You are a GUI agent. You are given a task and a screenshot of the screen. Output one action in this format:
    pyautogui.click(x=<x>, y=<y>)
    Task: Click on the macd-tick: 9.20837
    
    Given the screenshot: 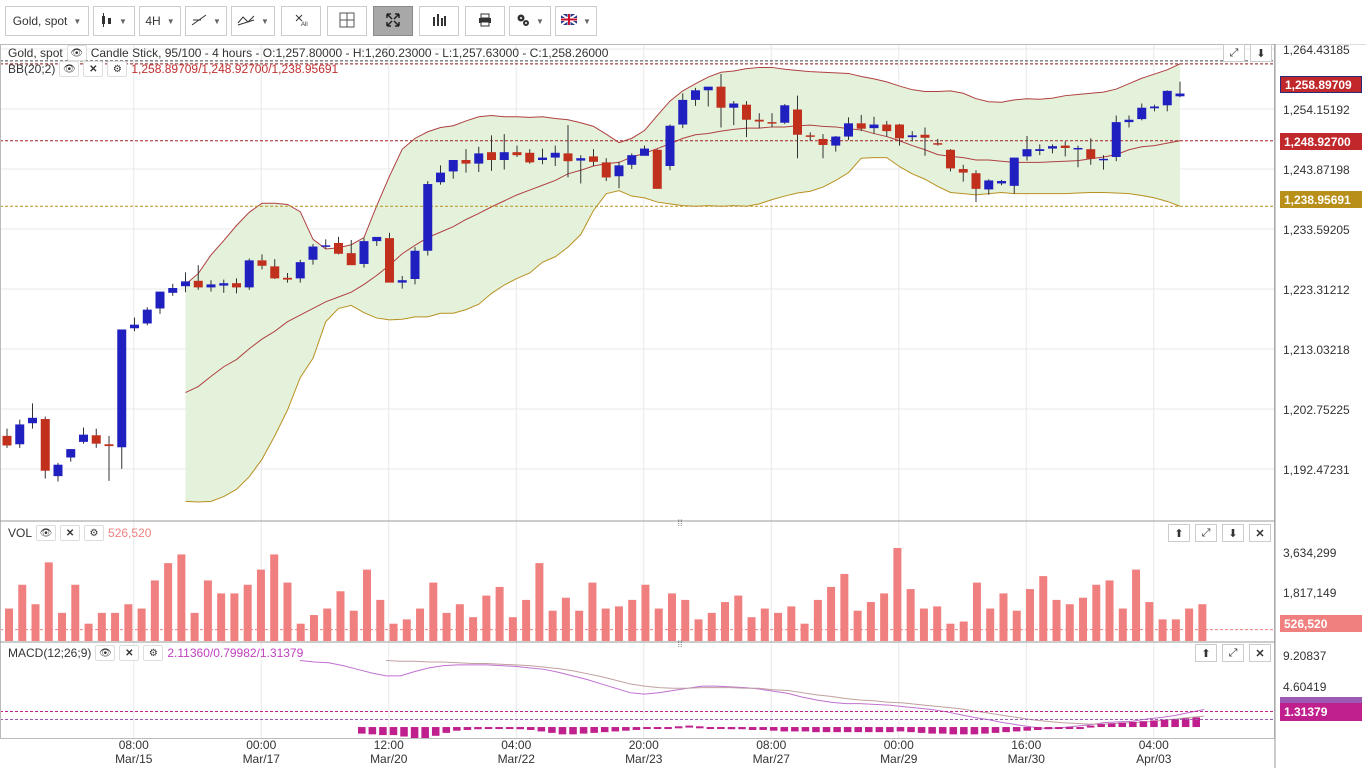 What is the action you would take?
    pyautogui.click(x=1305, y=656)
    